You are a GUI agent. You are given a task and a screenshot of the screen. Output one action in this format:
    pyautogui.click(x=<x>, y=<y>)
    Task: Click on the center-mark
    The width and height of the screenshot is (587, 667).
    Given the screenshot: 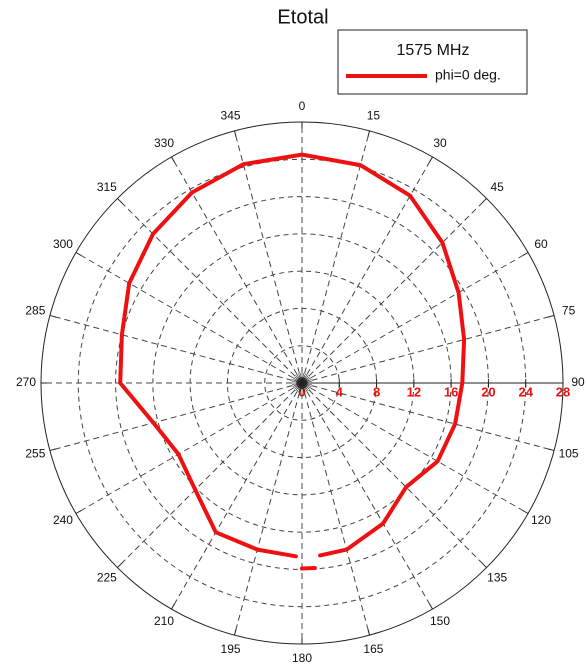 What is the action you would take?
    pyautogui.click(x=301, y=378)
    